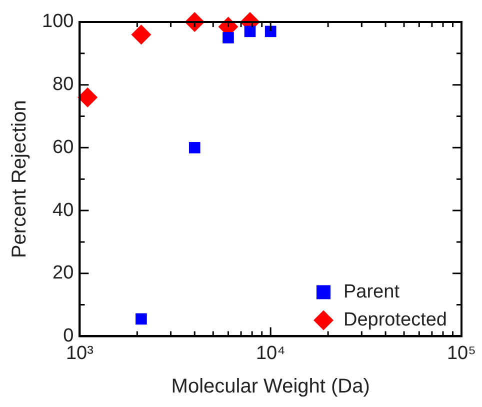 The image size is (482, 407). Describe the element at coordinates (461, 353) in the screenshot. I see `x-tick-label: 10⁵` at that location.